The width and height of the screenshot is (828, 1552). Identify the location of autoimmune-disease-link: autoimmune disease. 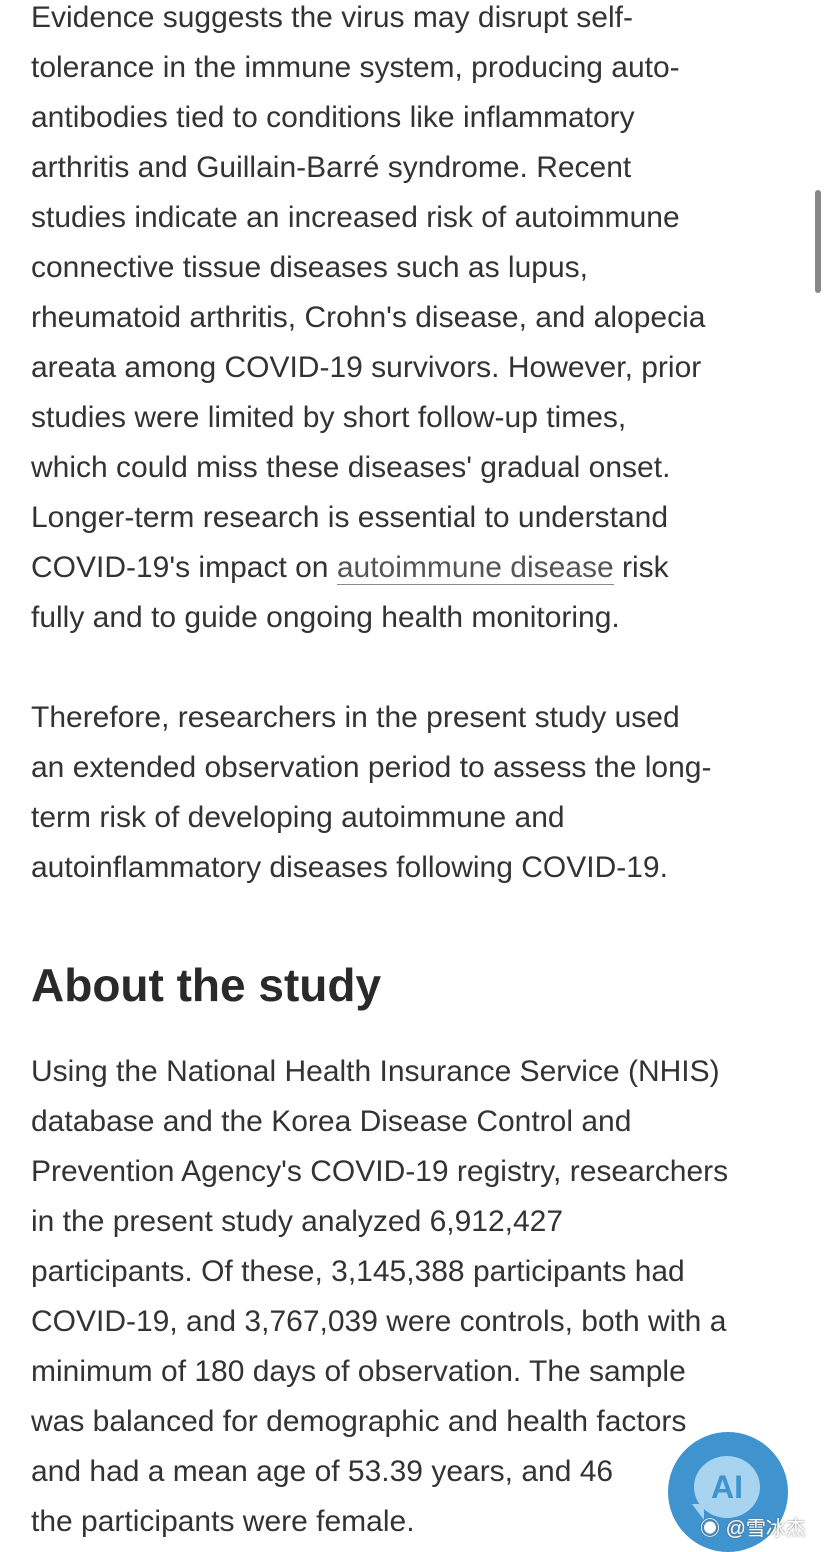
(475, 568).